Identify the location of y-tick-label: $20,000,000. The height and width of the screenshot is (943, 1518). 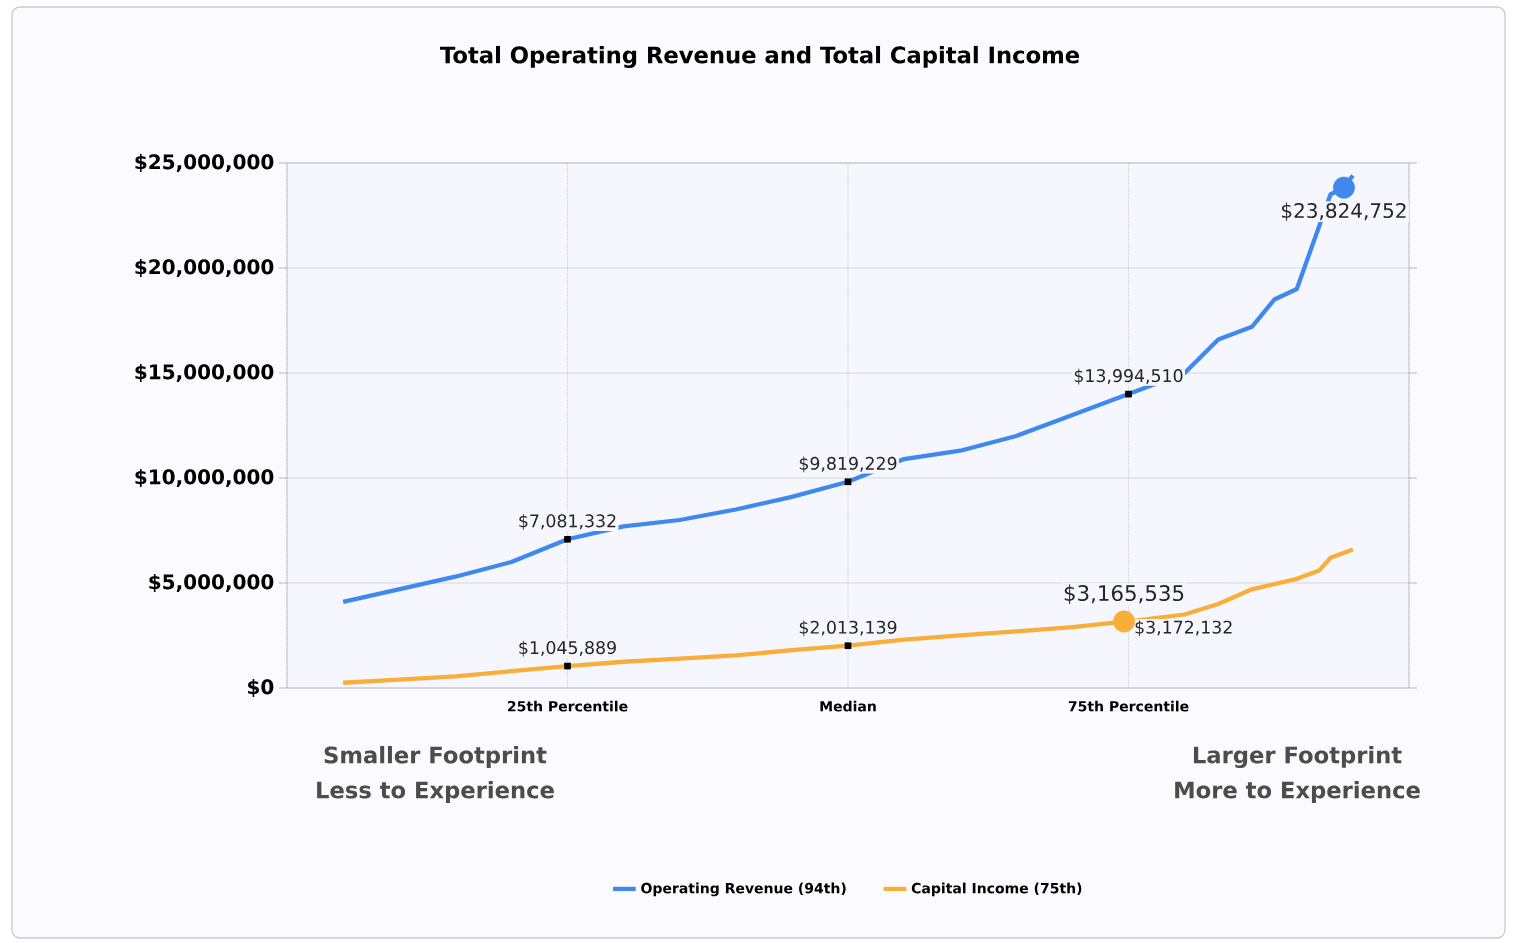
(204, 268).